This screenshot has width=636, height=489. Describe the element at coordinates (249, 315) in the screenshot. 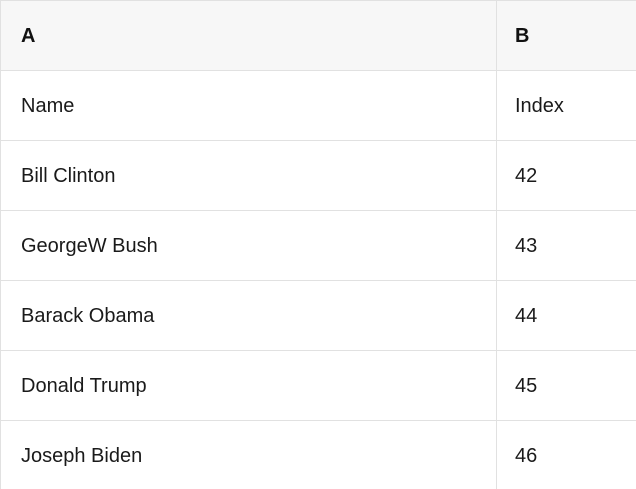

I see `cell-a-barack-obama: Barack Obama` at that location.